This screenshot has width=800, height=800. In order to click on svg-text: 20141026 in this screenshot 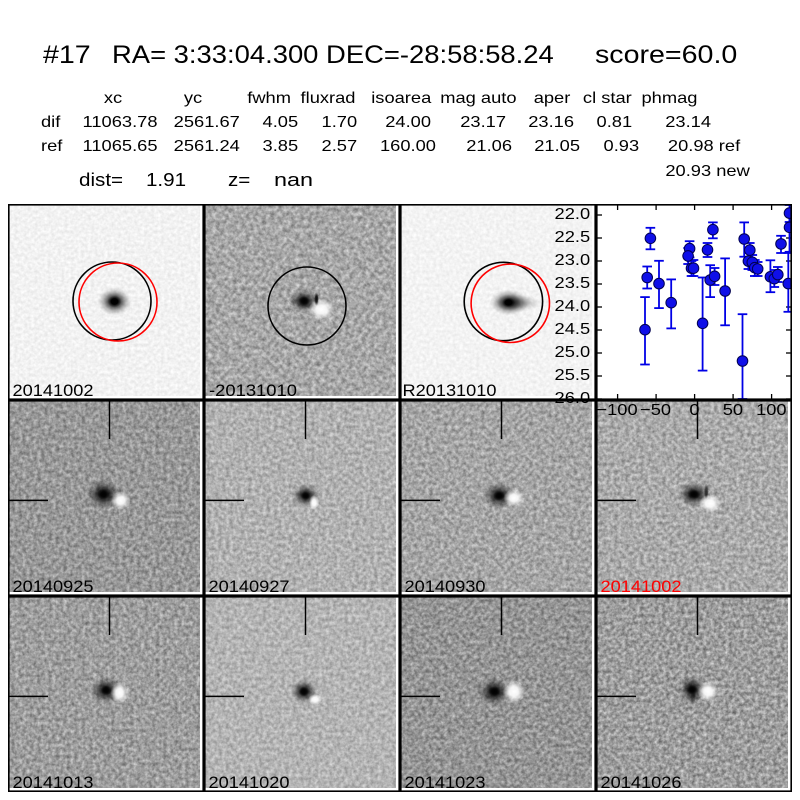, I will do `click(641, 783)`.